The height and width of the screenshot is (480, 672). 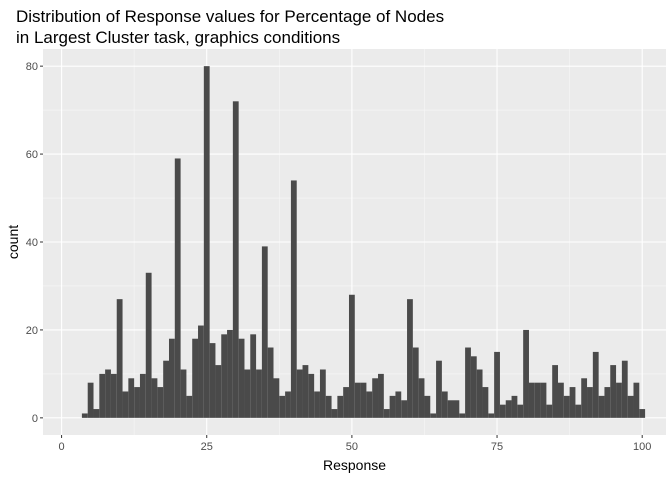 What do you see at coordinates (35, 419) in the screenshot?
I see `y-tick-label: 0` at bounding box center [35, 419].